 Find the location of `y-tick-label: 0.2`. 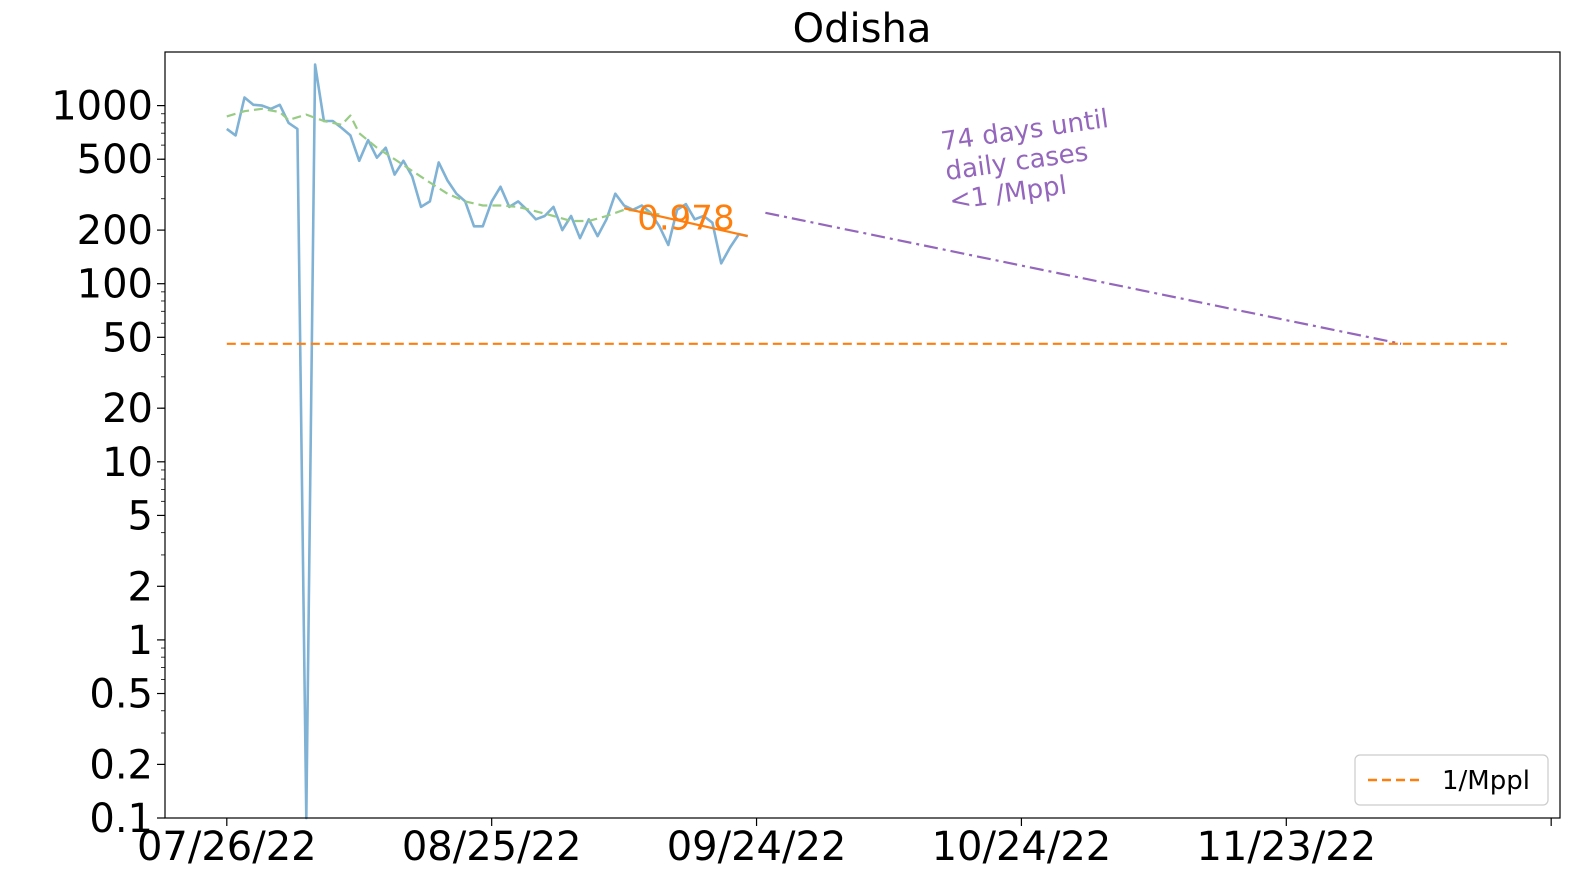

y-tick-label: 0.2 is located at coordinates (121, 765).